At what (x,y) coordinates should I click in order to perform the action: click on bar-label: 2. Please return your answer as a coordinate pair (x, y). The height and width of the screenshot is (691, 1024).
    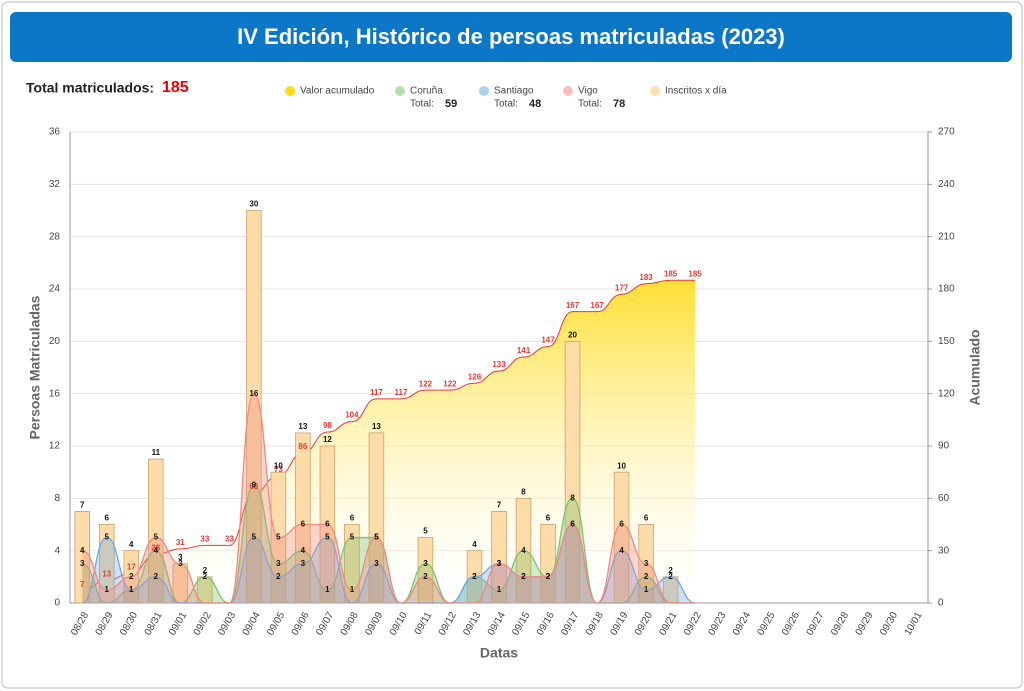
    Looking at the image, I should click on (205, 570).